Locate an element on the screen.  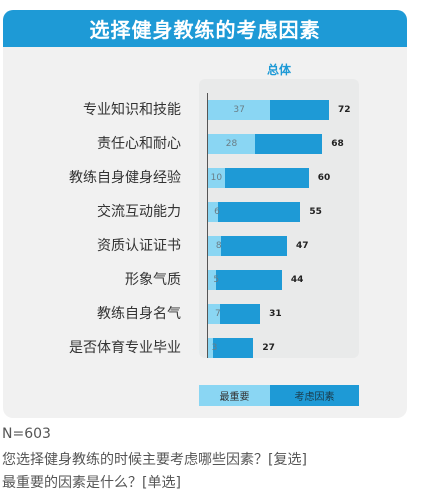
data-label-important: 3 is located at coordinates (214, 348).